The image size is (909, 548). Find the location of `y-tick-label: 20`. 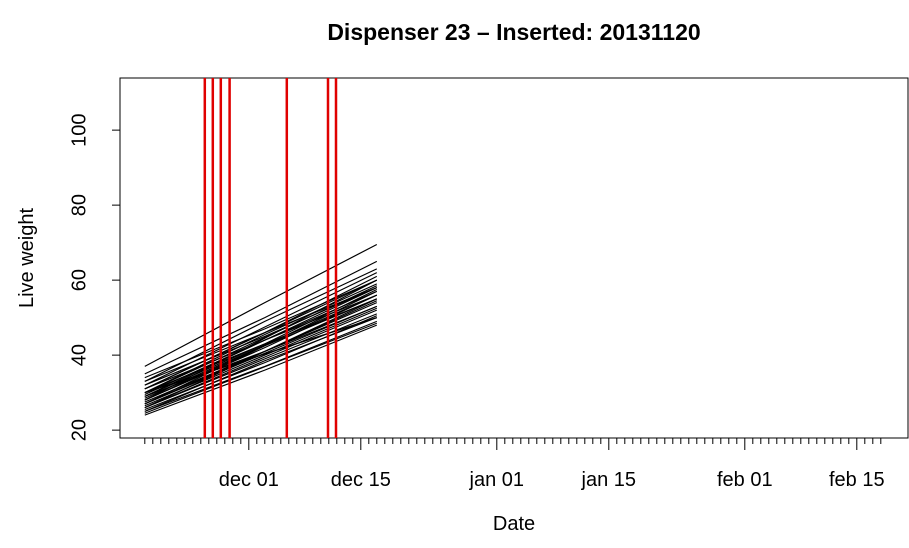

y-tick-label: 20 is located at coordinates (79, 430).